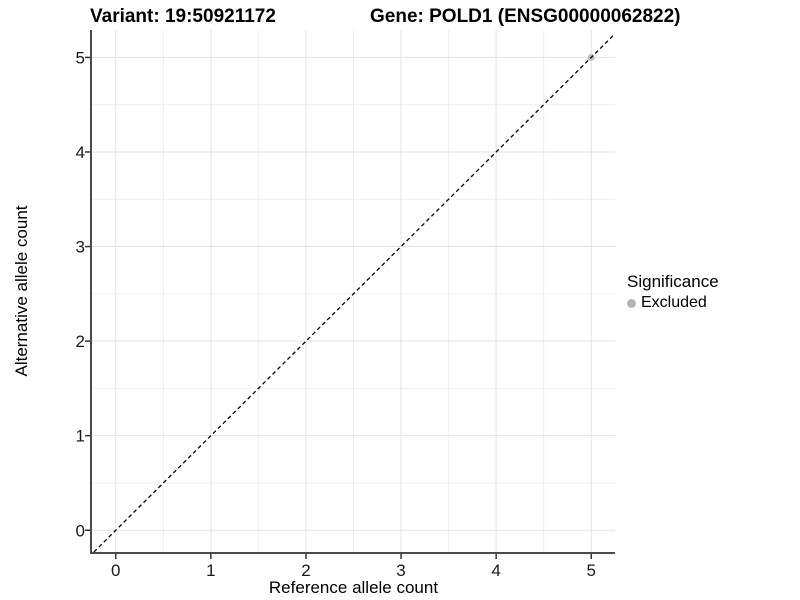 This screenshot has width=800, height=600. Describe the element at coordinates (305, 570) in the screenshot. I see `x-tick-label: 2` at that location.